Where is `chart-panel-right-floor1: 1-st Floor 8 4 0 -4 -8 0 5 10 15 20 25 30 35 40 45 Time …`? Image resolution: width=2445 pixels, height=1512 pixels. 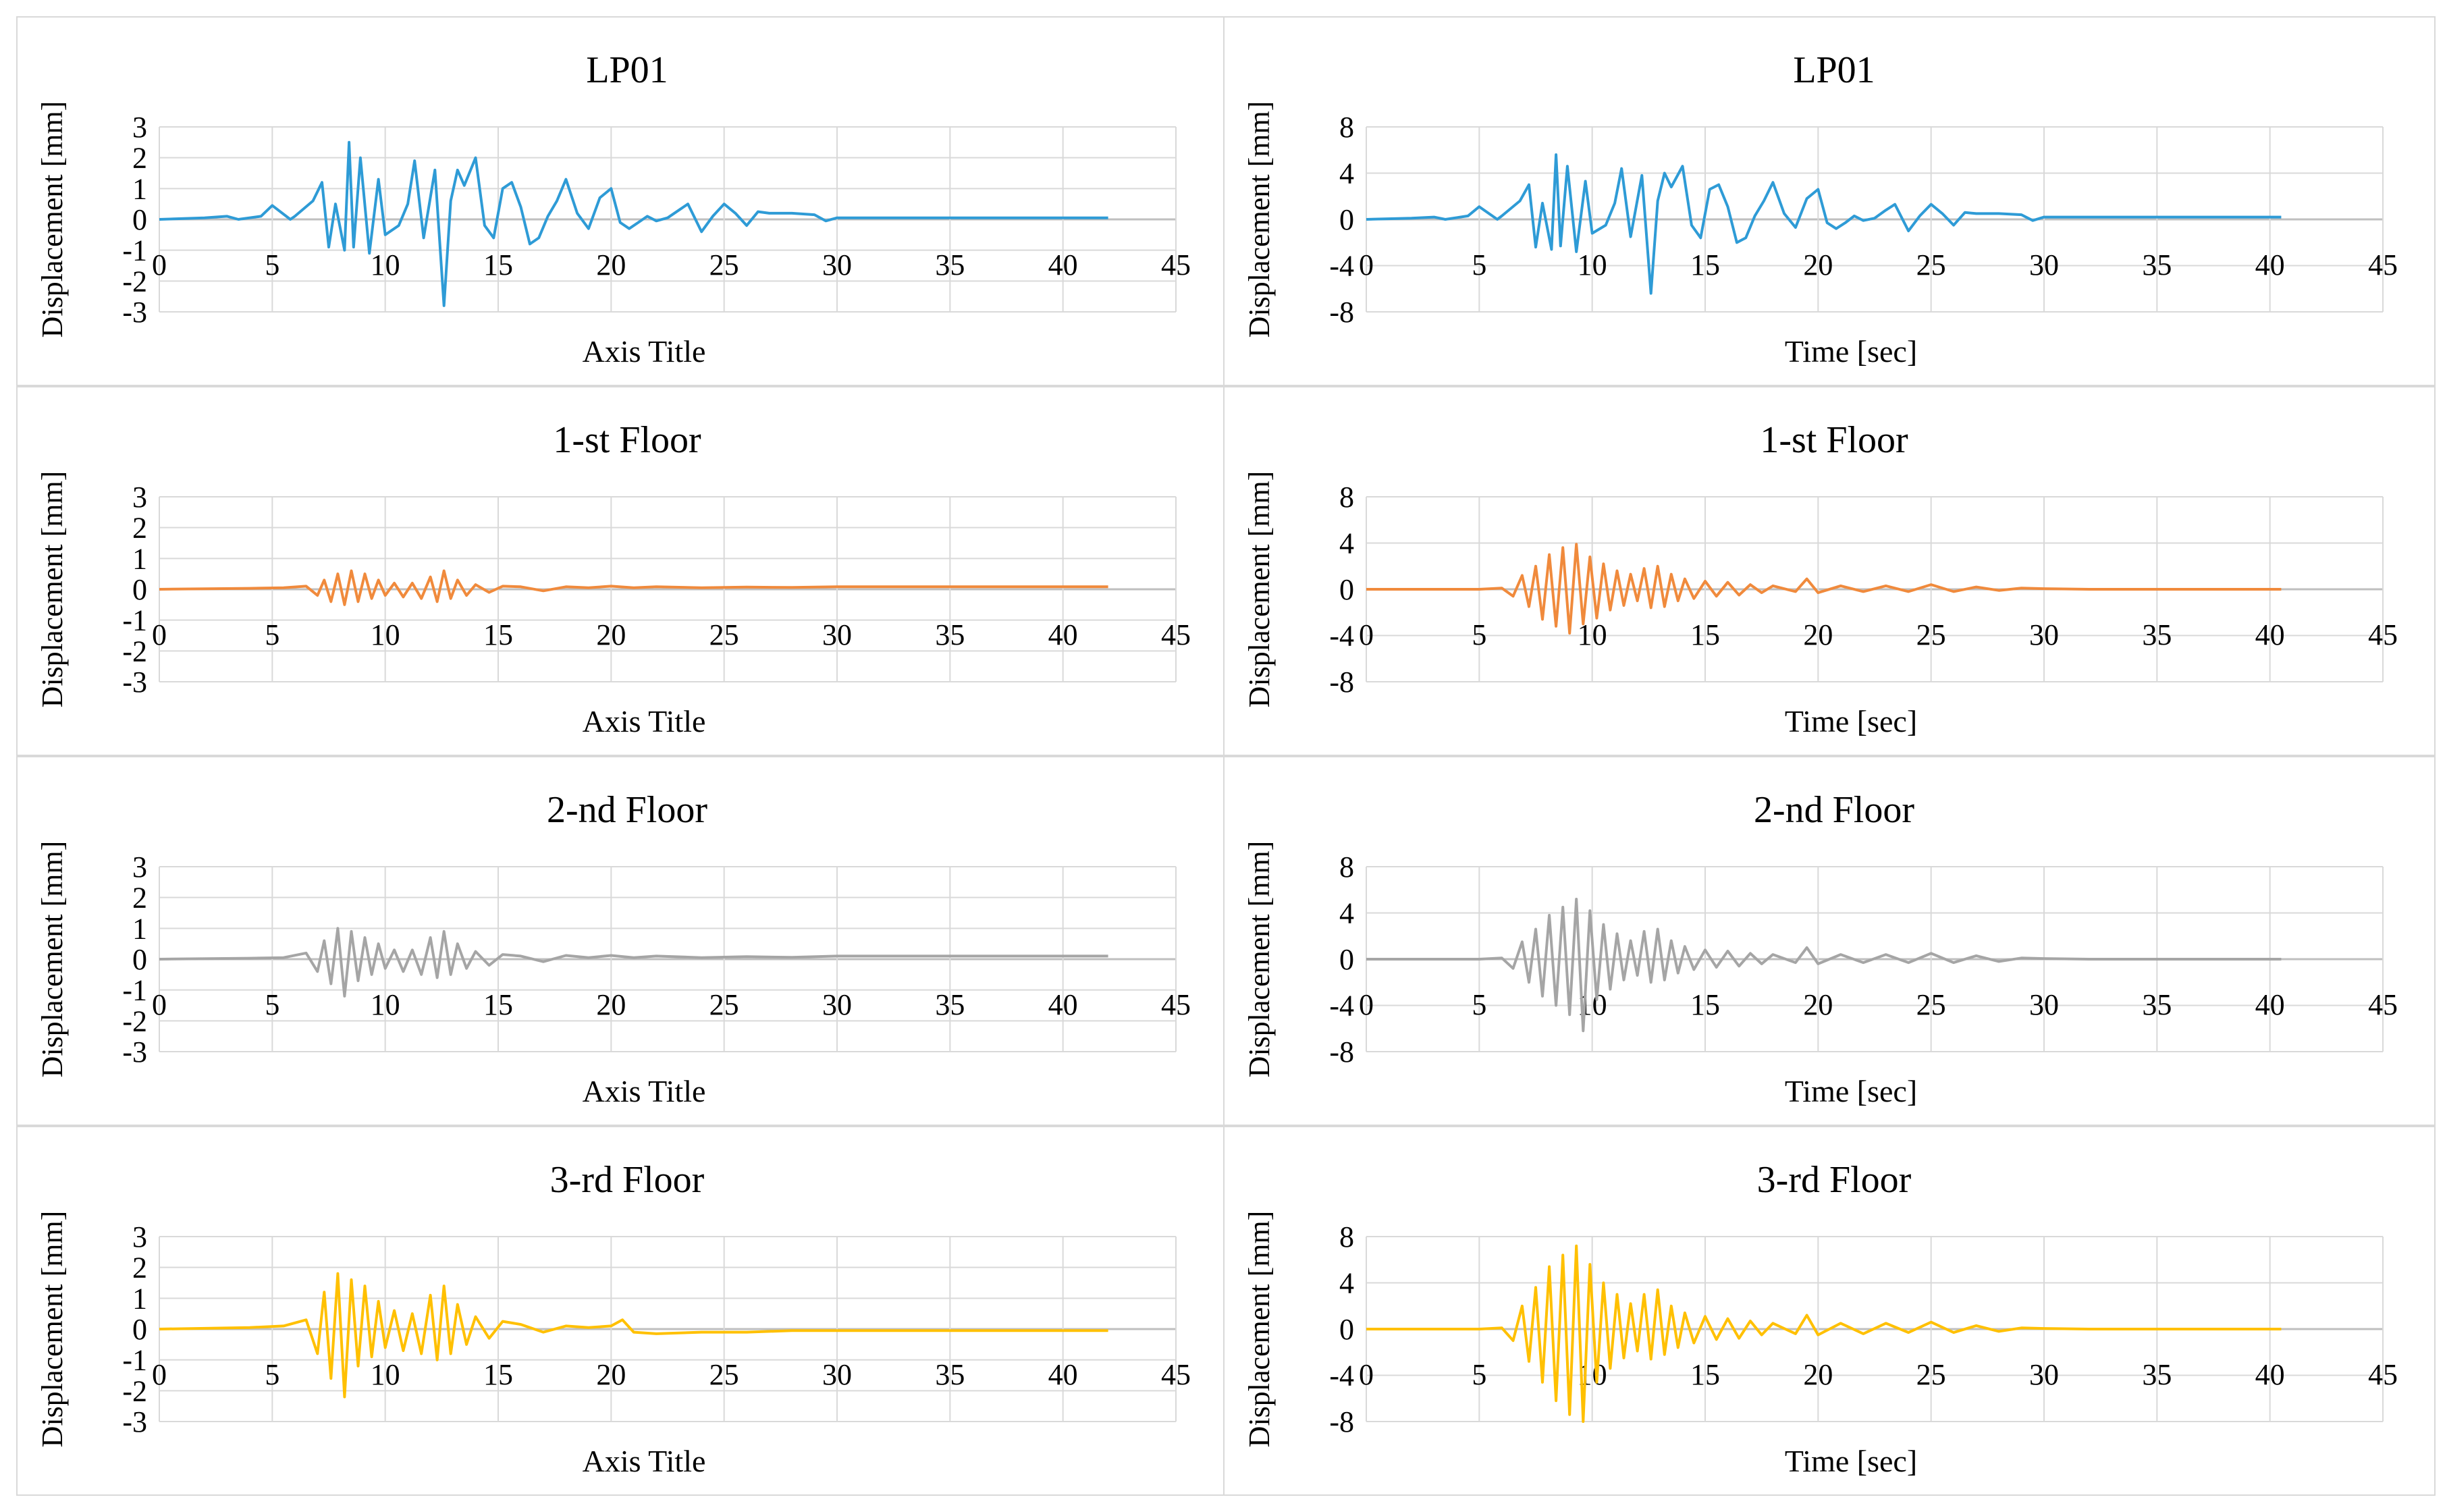 chart-panel-right-floor1: 1-st Floor 8 4 0 -4 -8 0 5 10 15 20 25 30 35 40 45 Time … is located at coordinates (1829, 571).